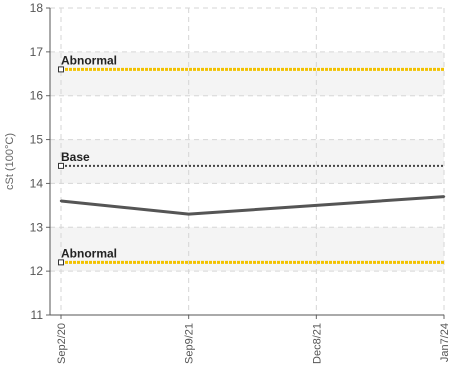 The width and height of the screenshot is (449, 375). I want to click on reference-label-1: Base, so click(75, 157).